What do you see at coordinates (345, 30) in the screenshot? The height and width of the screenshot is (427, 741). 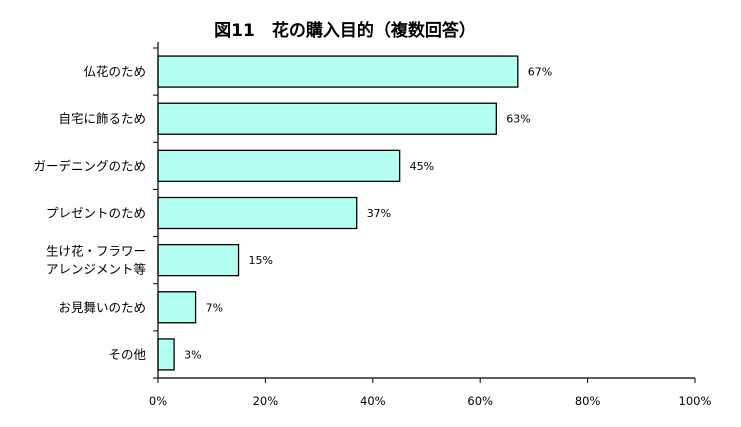 I see `chart-title: 図11 花の購入目的（複数回答）` at bounding box center [345, 30].